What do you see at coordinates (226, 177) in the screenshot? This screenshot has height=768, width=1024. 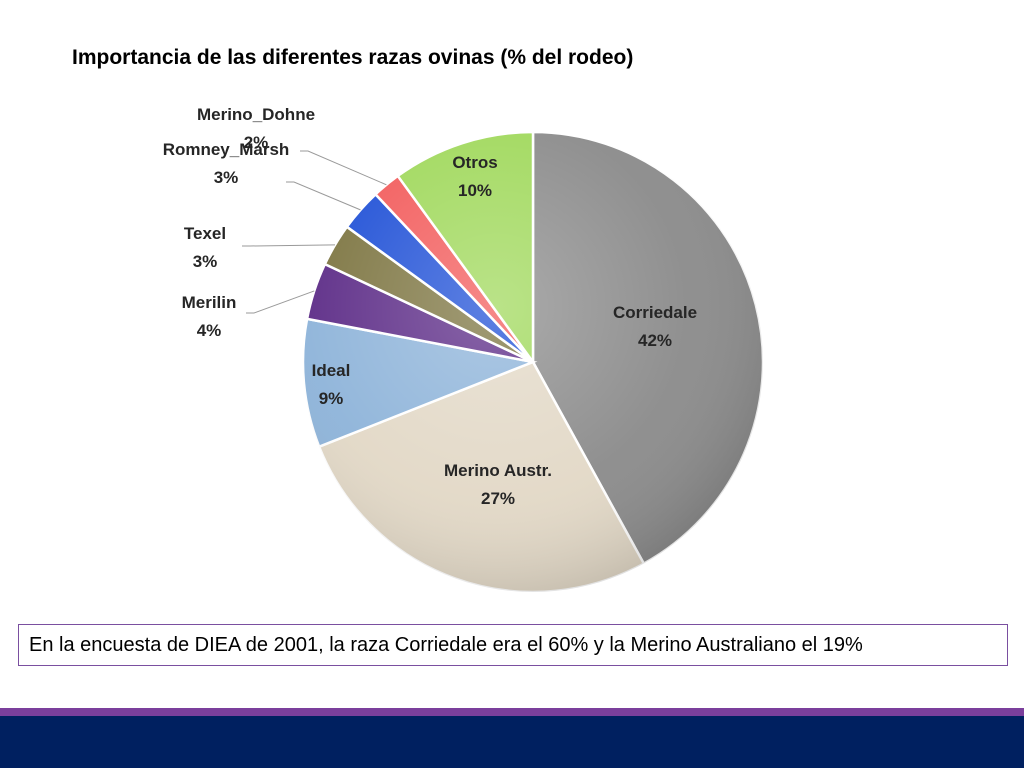 I see `slice-value-romney-marsh: 3%` at bounding box center [226, 177].